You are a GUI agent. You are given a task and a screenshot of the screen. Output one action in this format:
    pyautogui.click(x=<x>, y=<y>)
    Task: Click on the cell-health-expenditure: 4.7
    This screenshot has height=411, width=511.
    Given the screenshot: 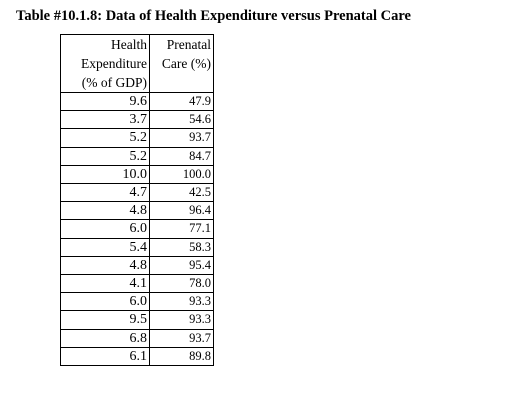 What is the action you would take?
    pyautogui.click(x=105, y=193)
    